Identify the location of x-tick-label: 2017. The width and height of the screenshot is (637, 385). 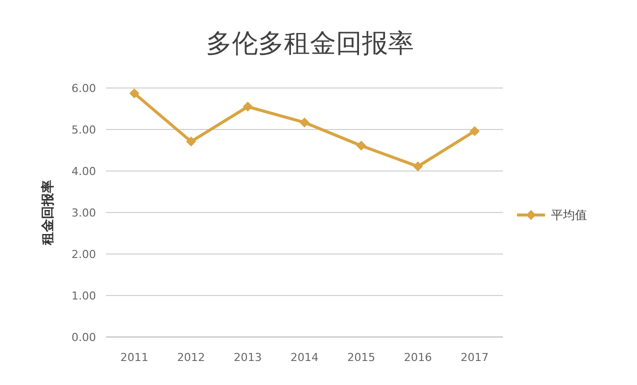
(474, 357).